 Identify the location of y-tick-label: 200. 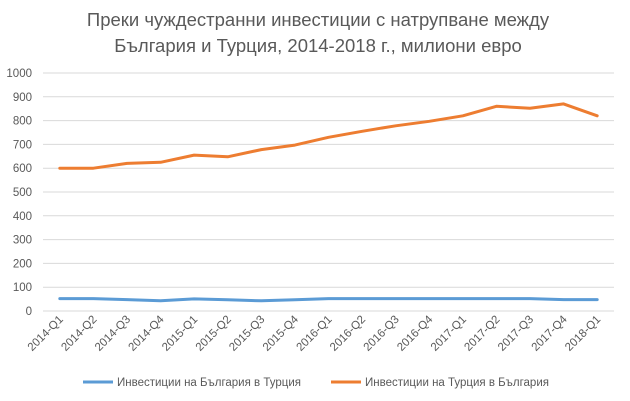
(22, 264).